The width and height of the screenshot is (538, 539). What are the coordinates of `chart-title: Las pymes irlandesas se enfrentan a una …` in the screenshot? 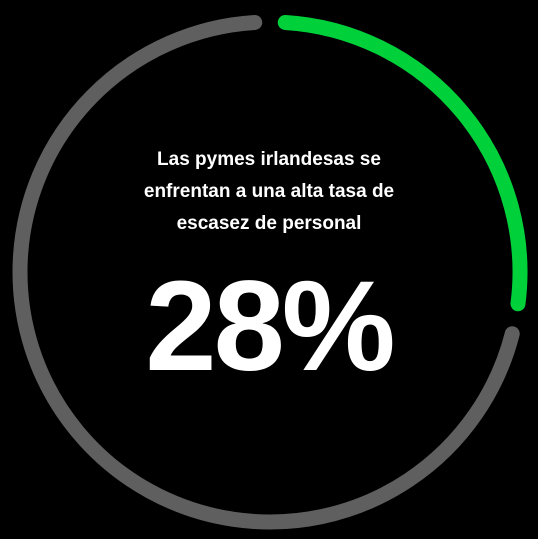 It's located at (269, 191).